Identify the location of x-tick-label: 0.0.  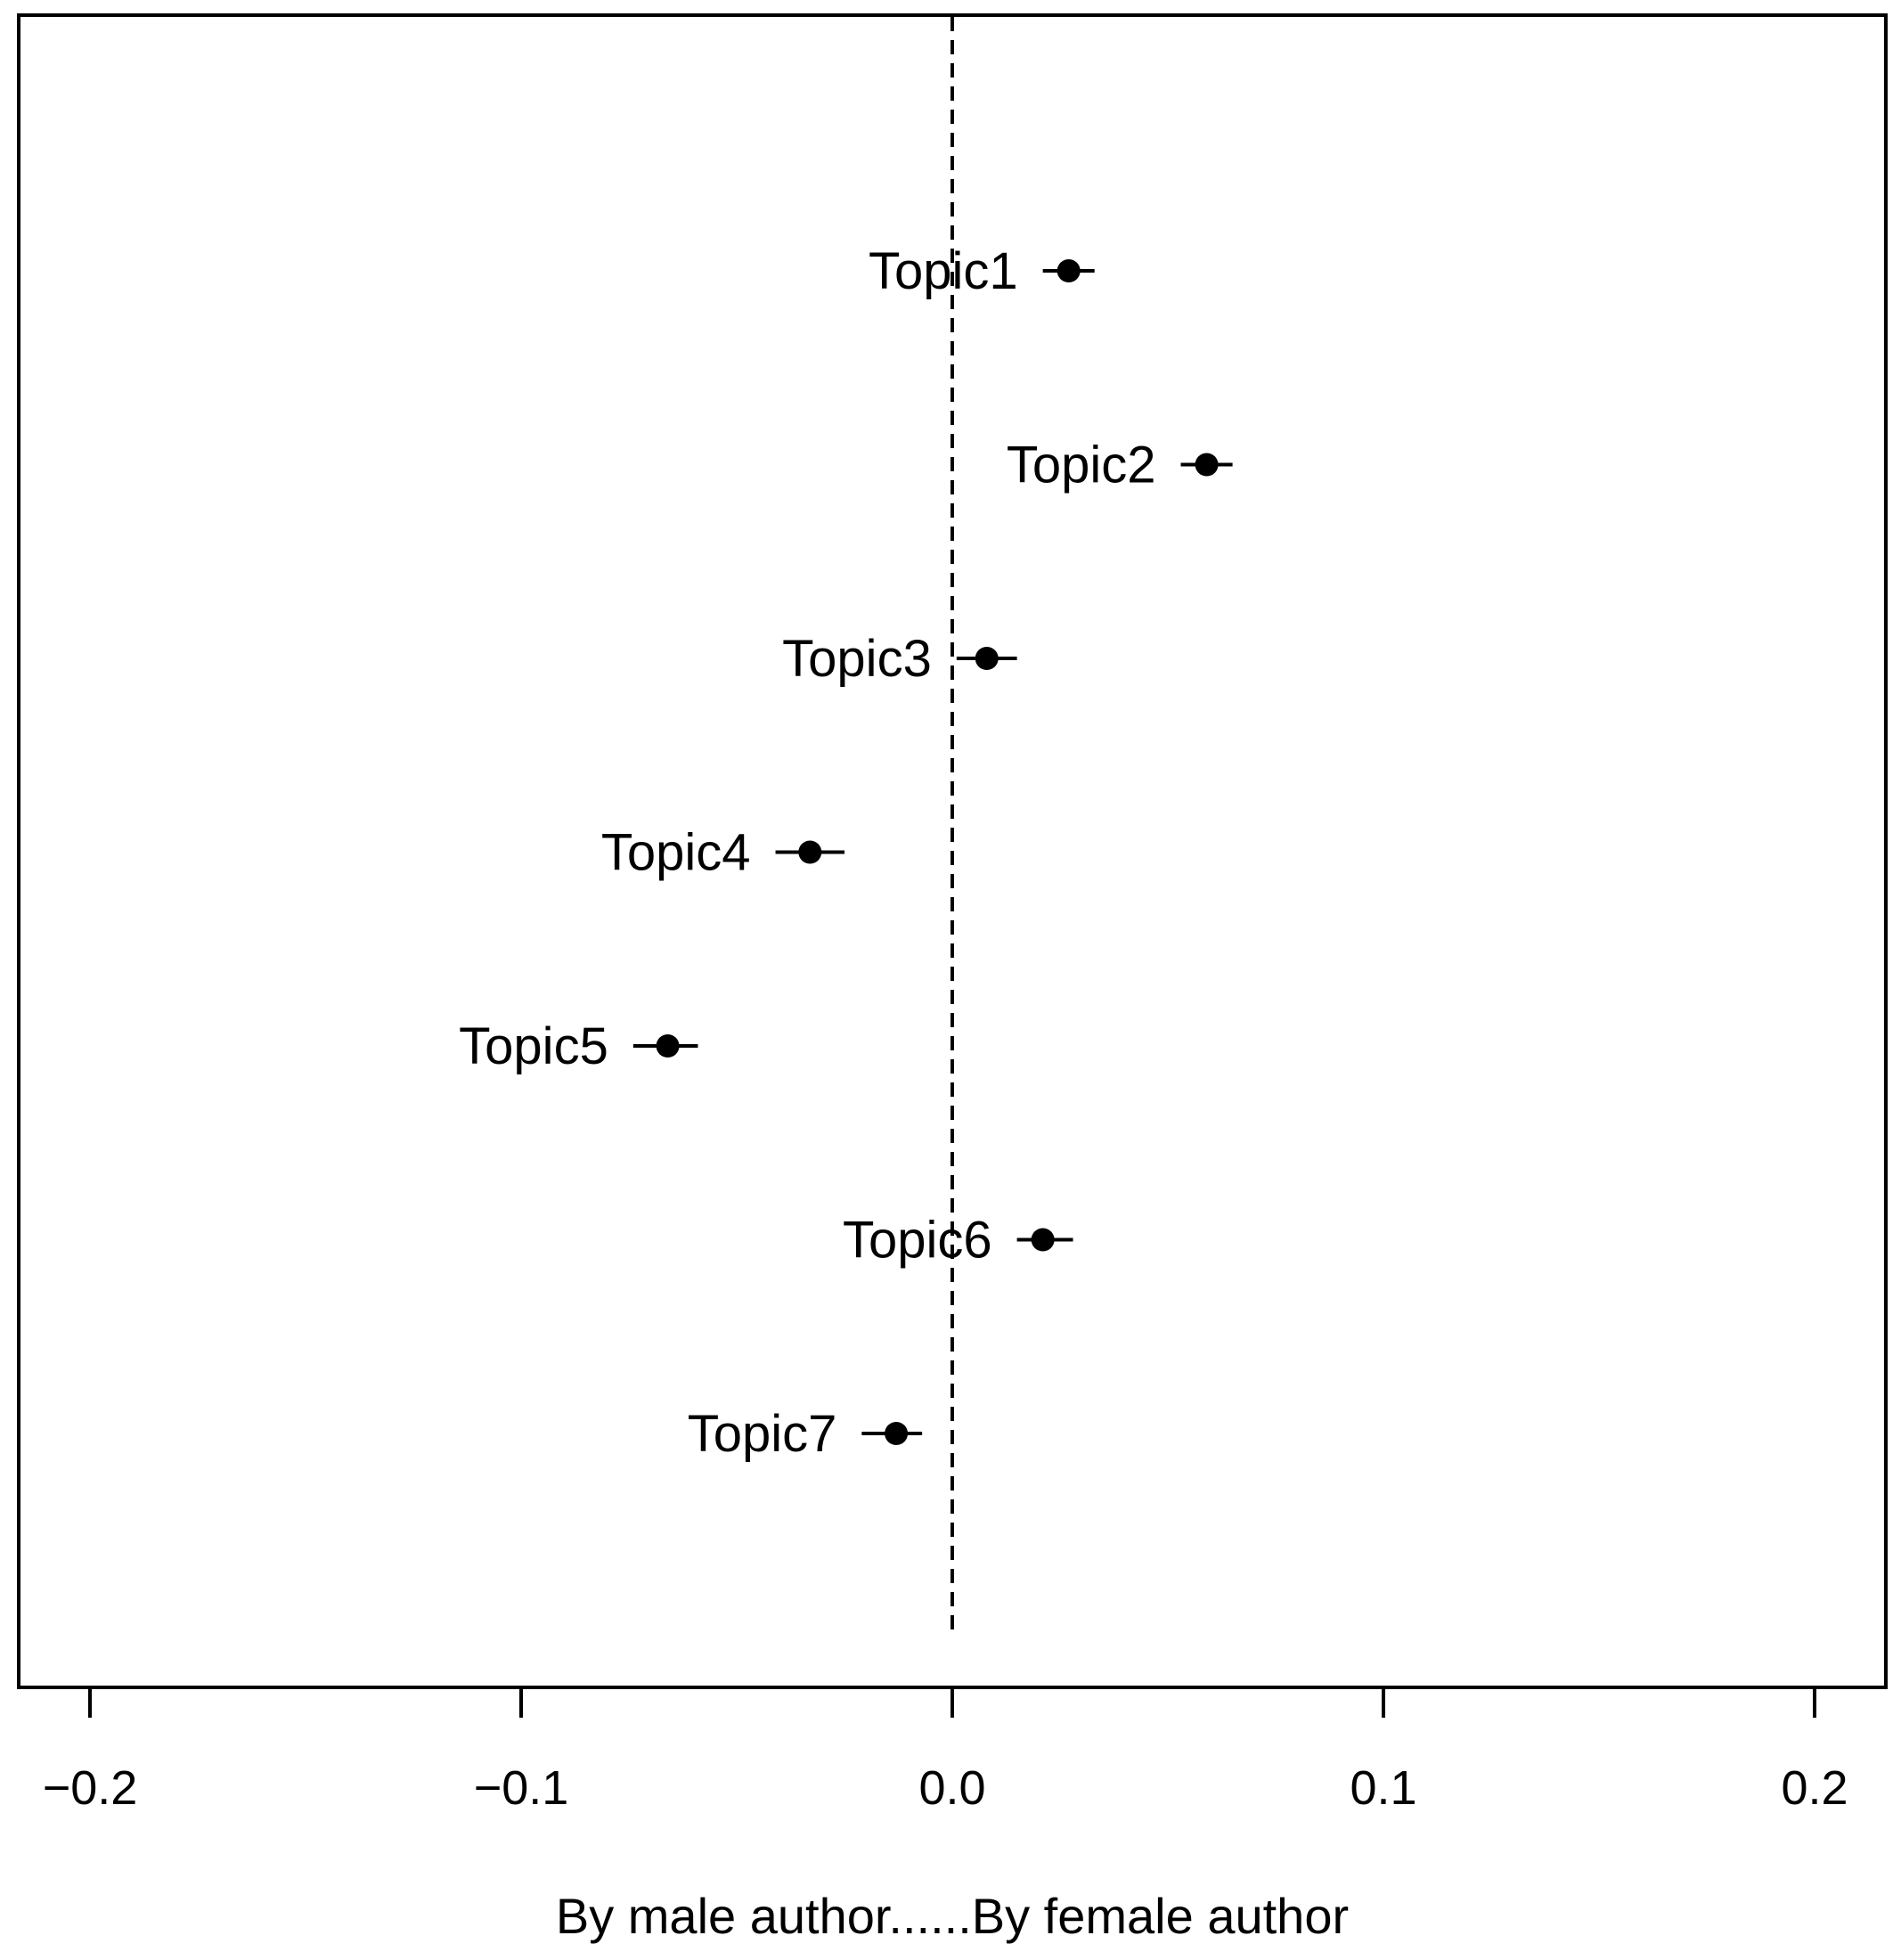
(951, 1788).